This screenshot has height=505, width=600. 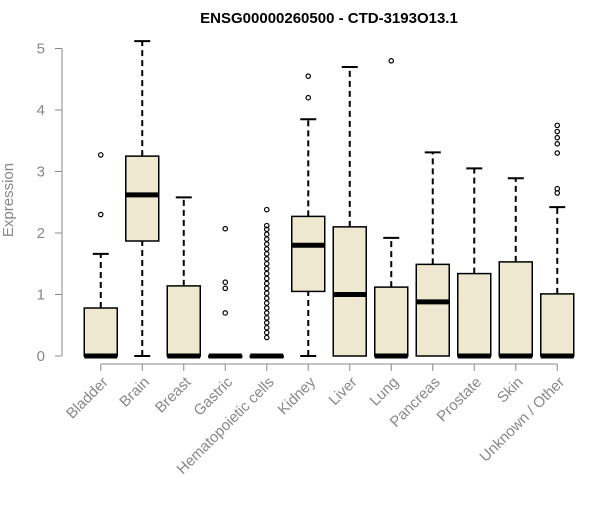 What do you see at coordinates (87, 398) in the screenshot?
I see `x-tick-label: Bladder` at bounding box center [87, 398].